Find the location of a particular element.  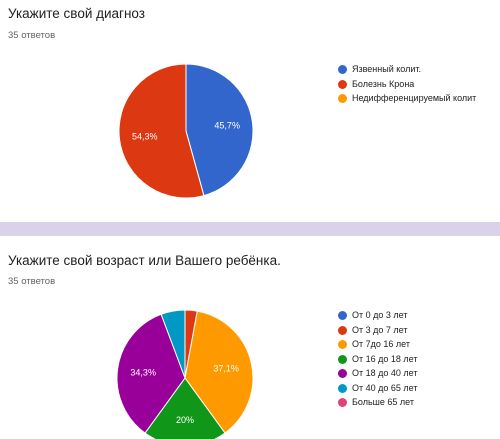

legend-label: Больше 65 лет is located at coordinates (383, 402).